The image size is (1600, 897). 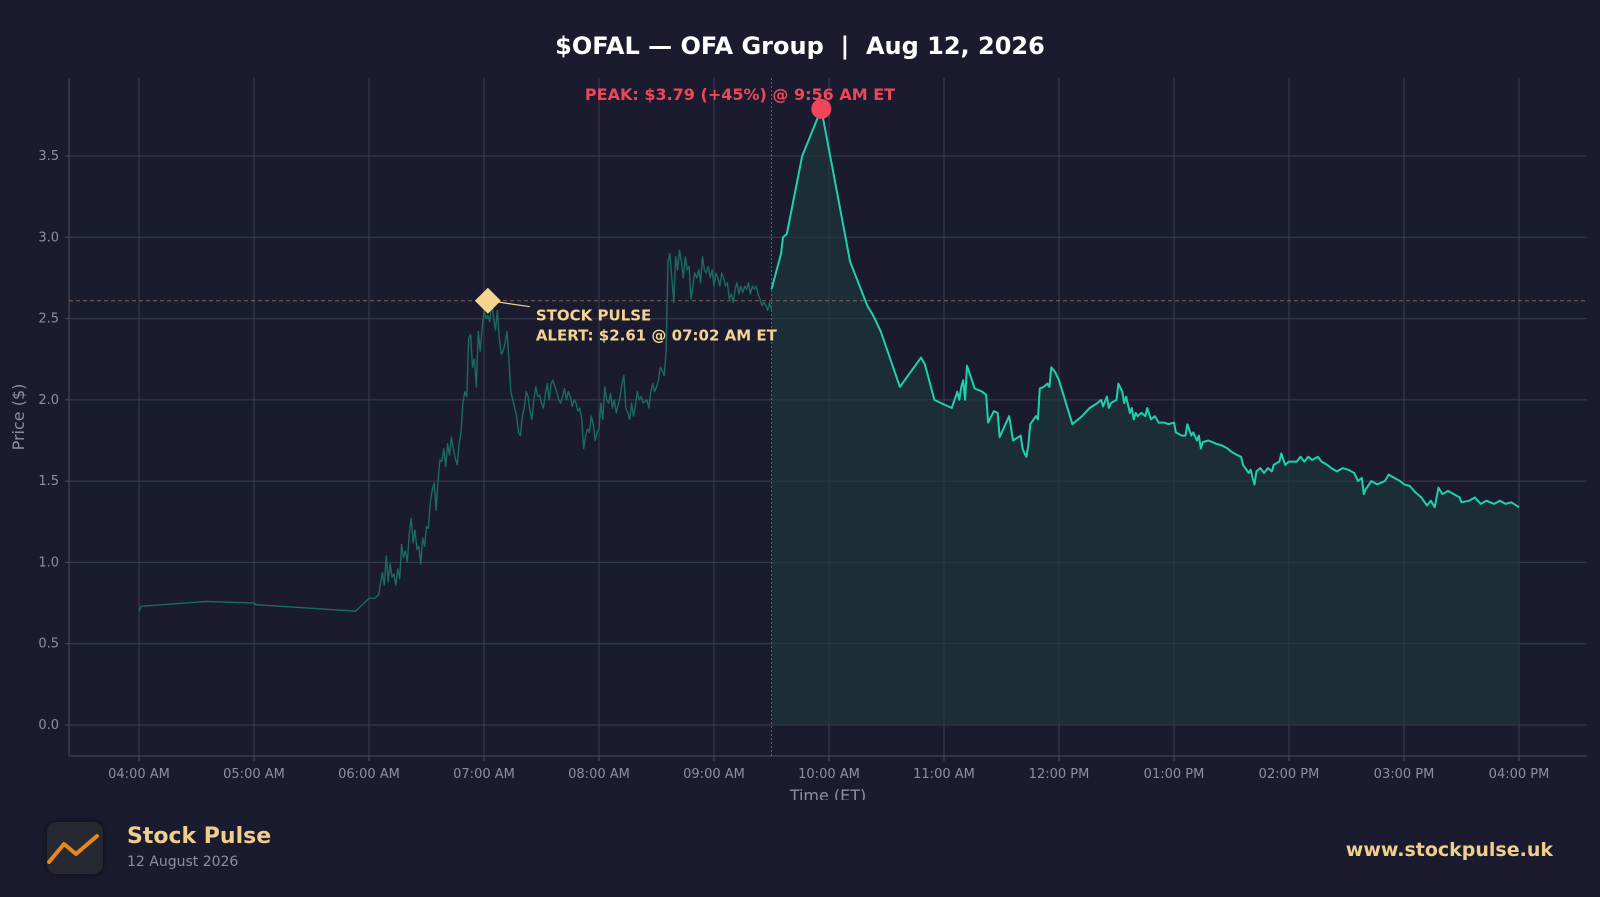 What do you see at coordinates (254, 774) in the screenshot?
I see `x-tick-label: 05:00 AM` at bounding box center [254, 774].